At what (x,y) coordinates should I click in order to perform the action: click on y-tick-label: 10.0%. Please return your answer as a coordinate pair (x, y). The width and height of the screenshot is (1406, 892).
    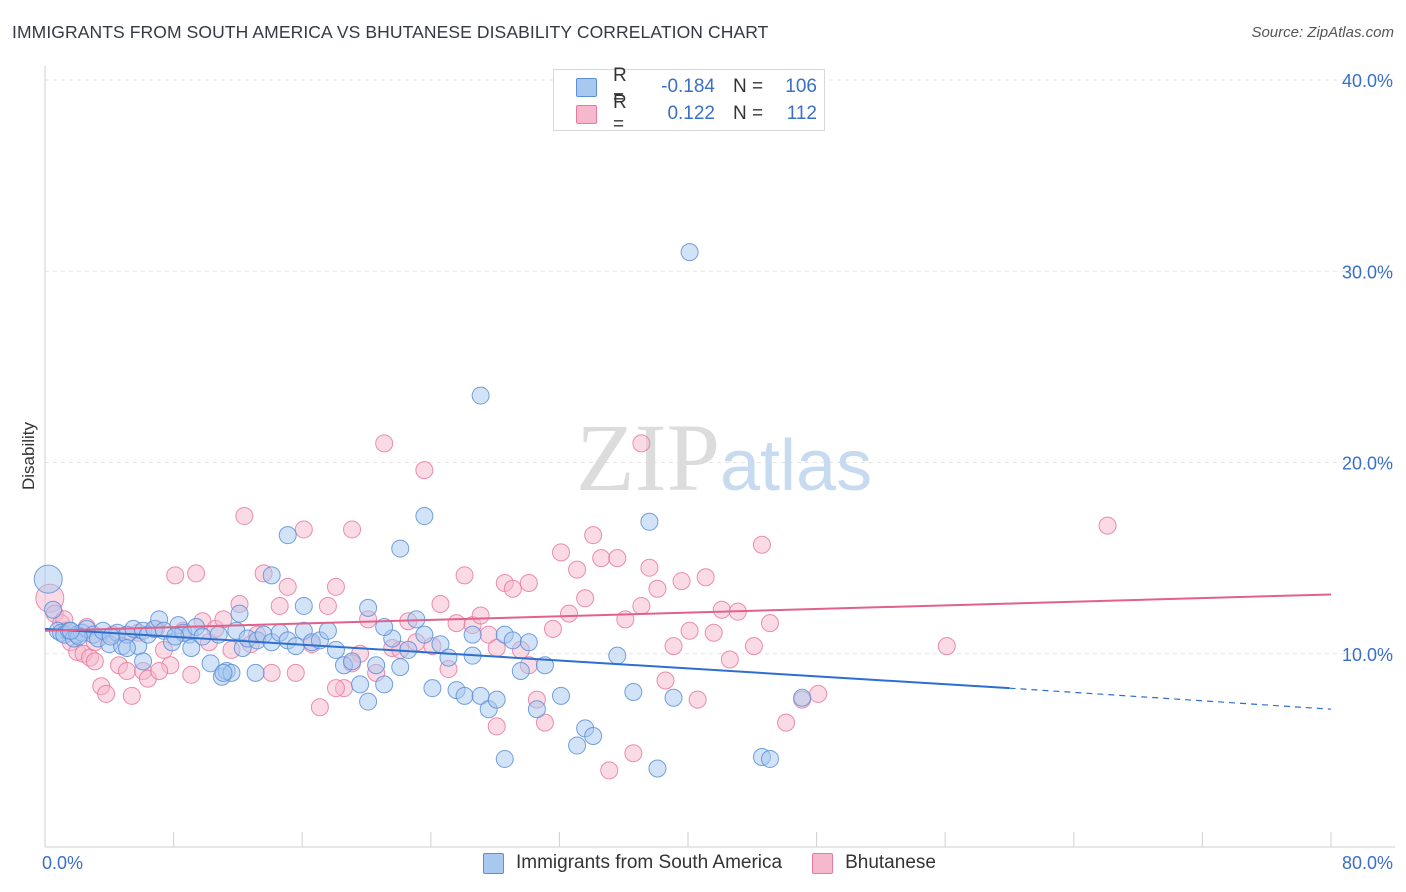
    Looking at the image, I should click on (1367, 655).